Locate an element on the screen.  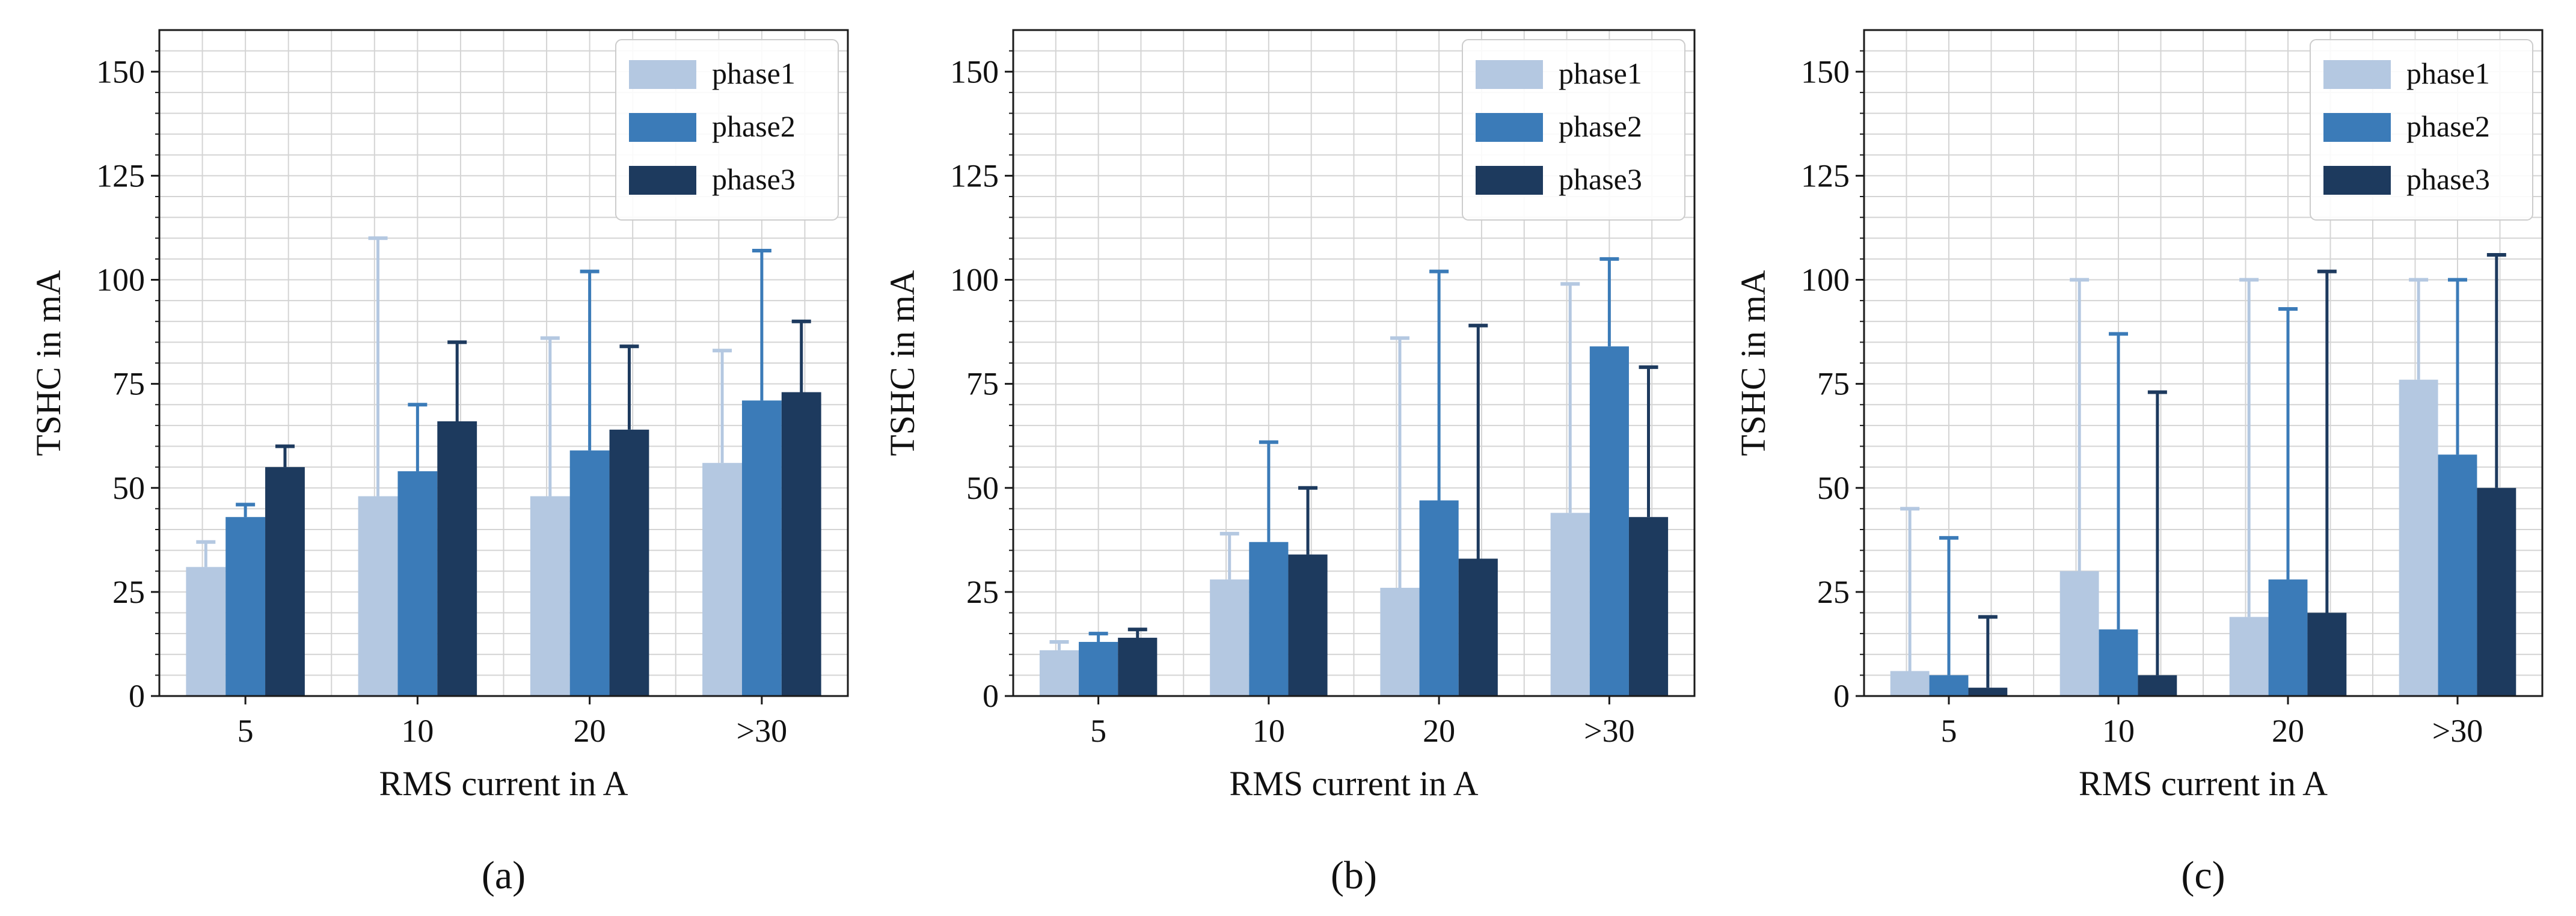
panel-caption: (b) is located at coordinates (1354, 875).